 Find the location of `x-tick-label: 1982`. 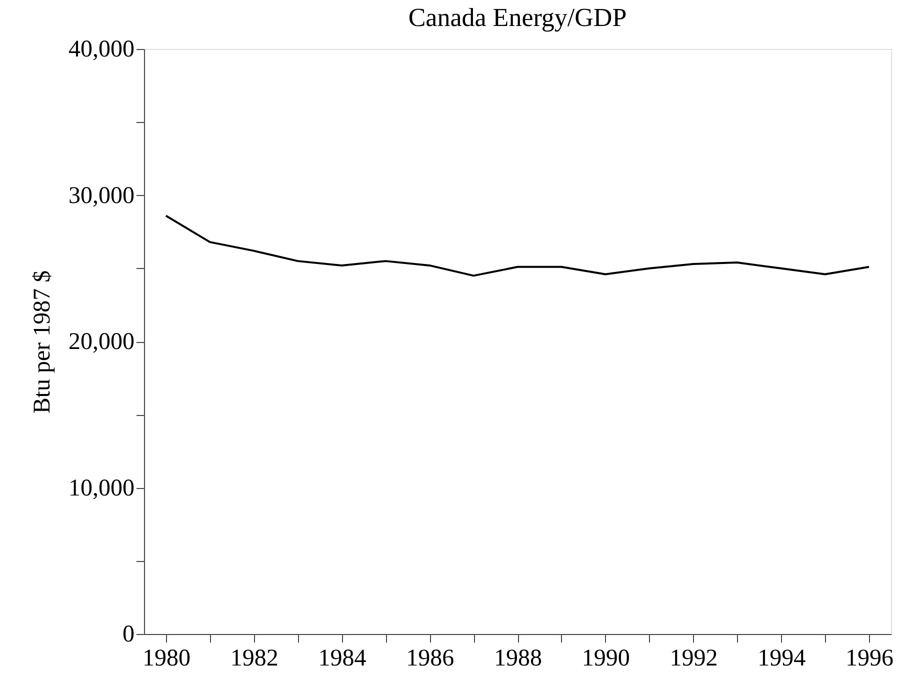

x-tick-label: 1982 is located at coordinates (254, 659).